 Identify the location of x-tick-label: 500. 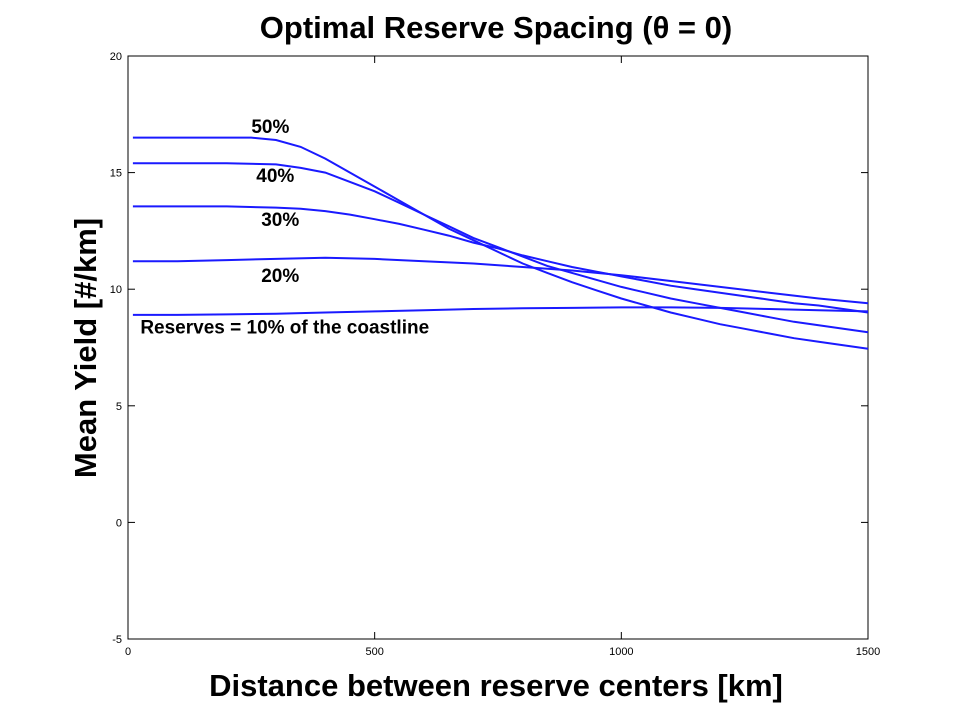
(374, 652).